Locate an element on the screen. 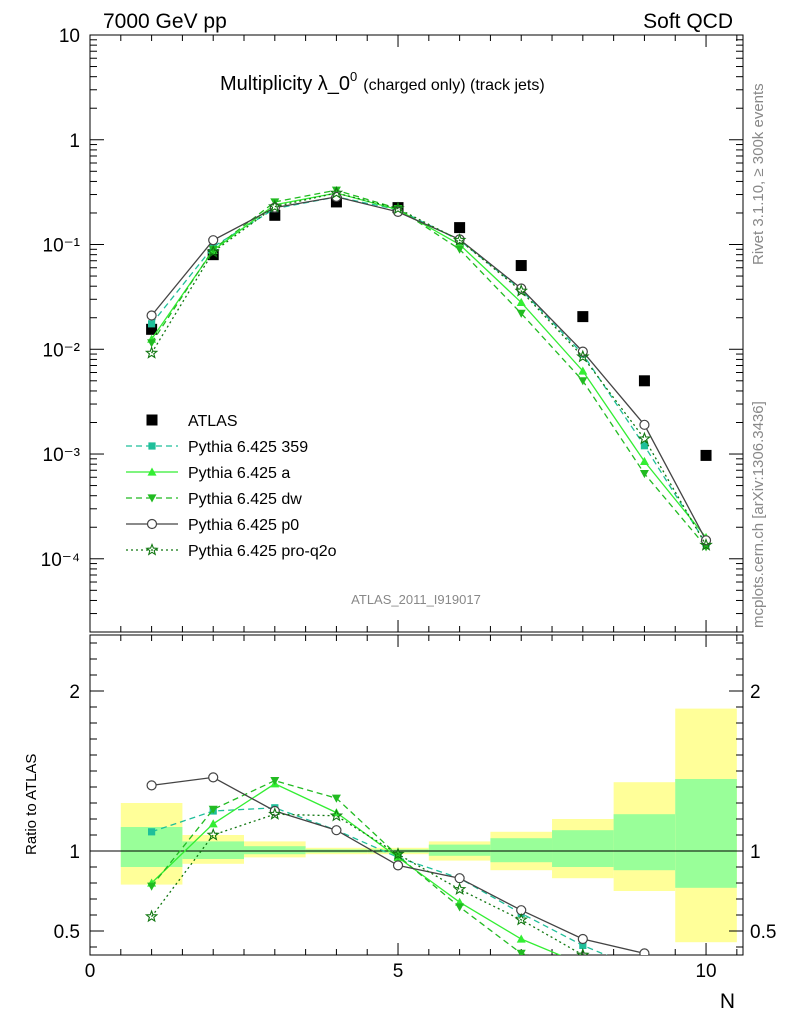 This screenshot has height=1024, width=786. x-axis-label: N is located at coordinates (727, 1001).